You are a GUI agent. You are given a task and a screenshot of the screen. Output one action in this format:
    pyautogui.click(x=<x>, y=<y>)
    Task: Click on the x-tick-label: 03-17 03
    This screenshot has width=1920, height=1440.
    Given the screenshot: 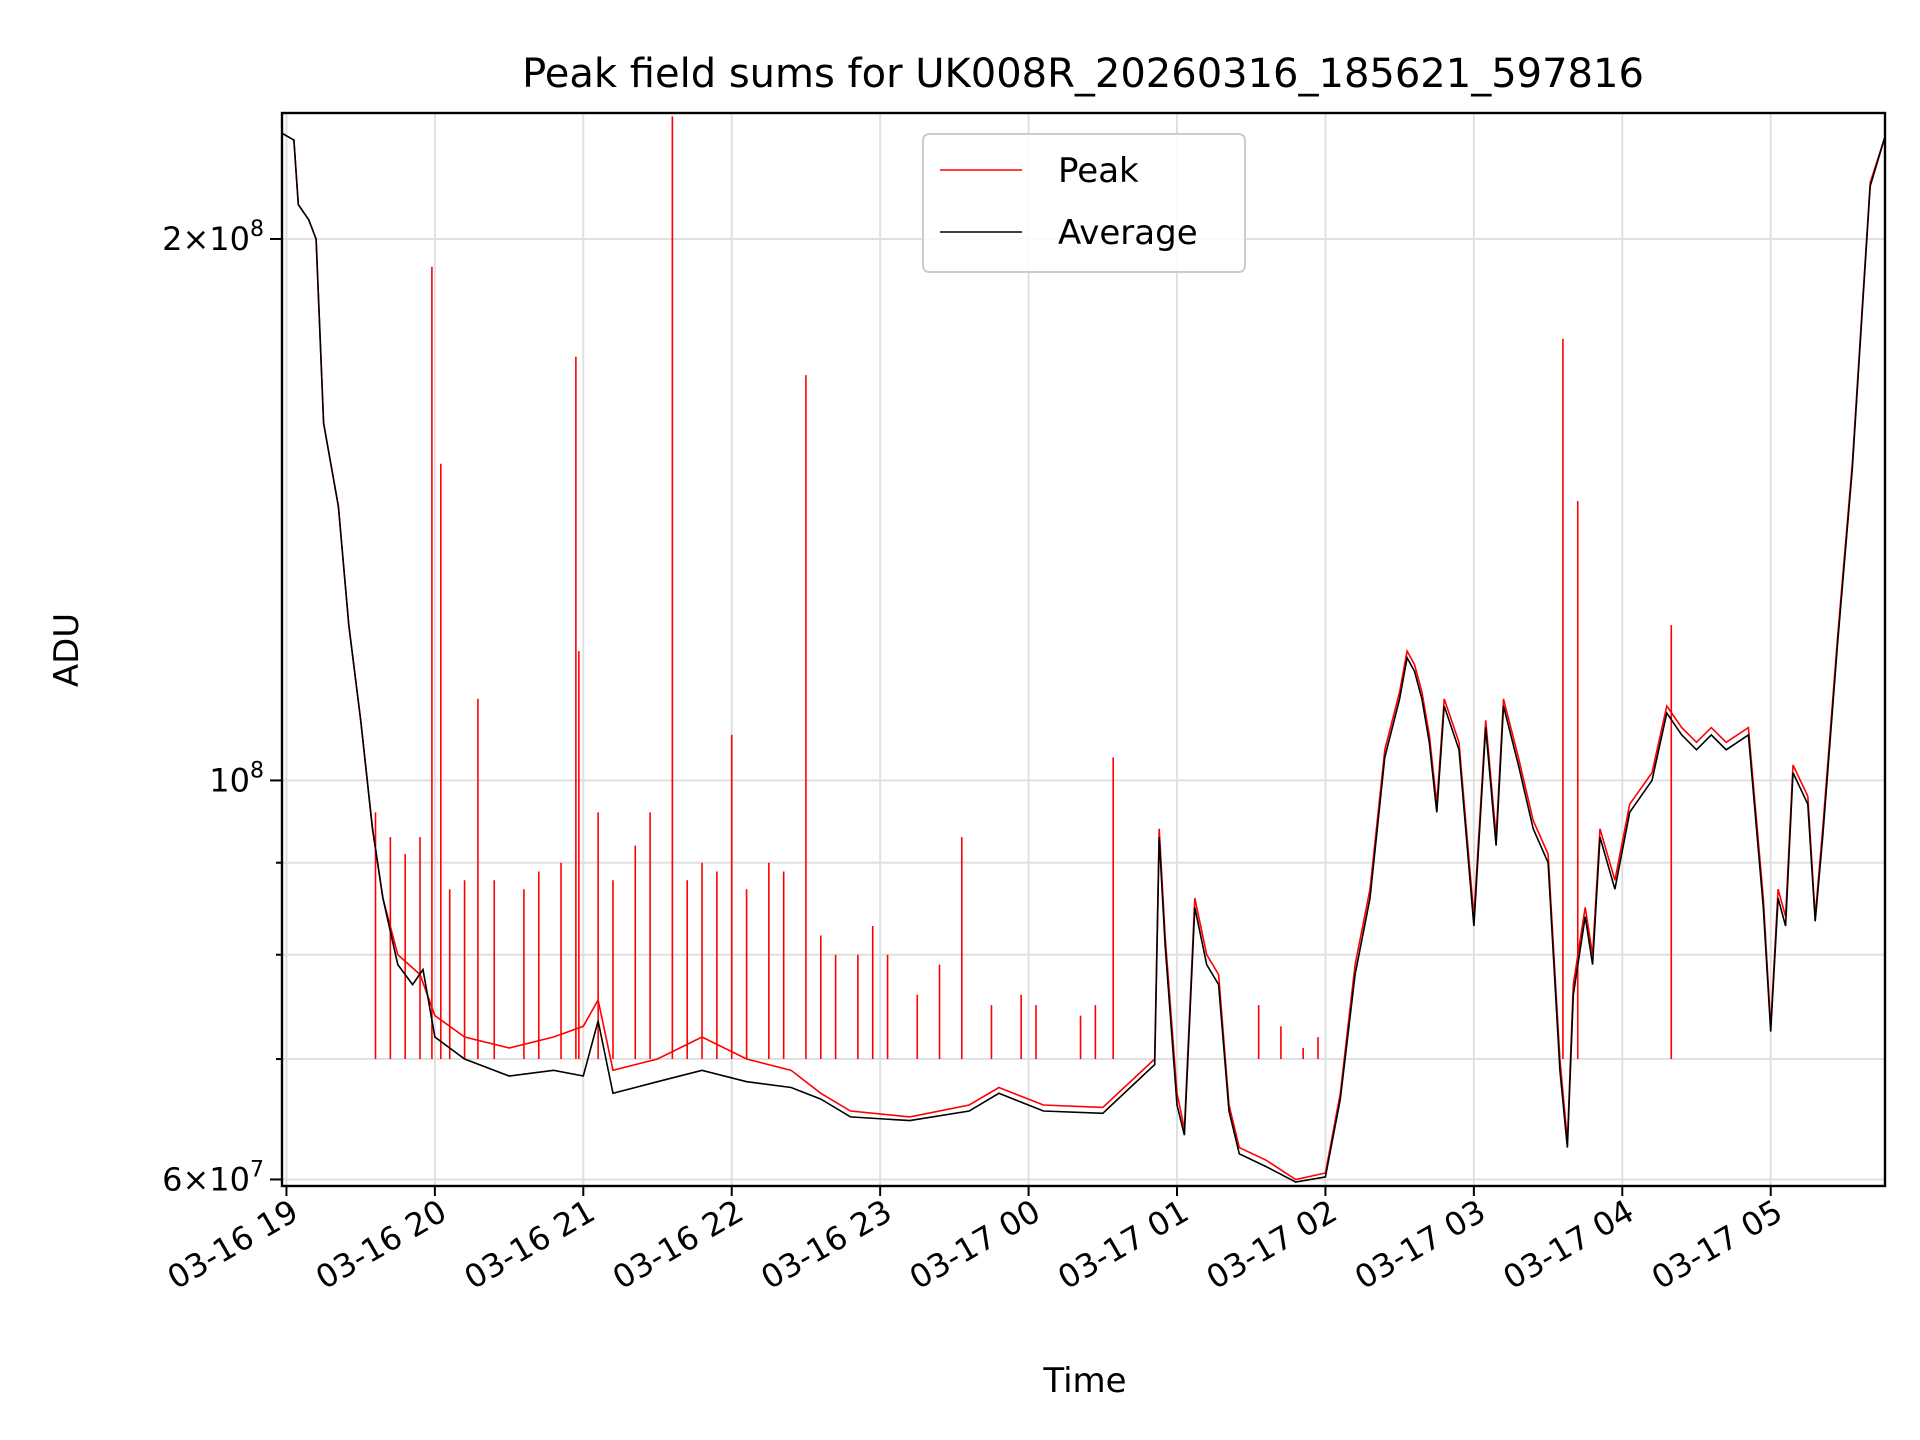 What is the action you would take?
    pyautogui.click(x=1420, y=1244)
    